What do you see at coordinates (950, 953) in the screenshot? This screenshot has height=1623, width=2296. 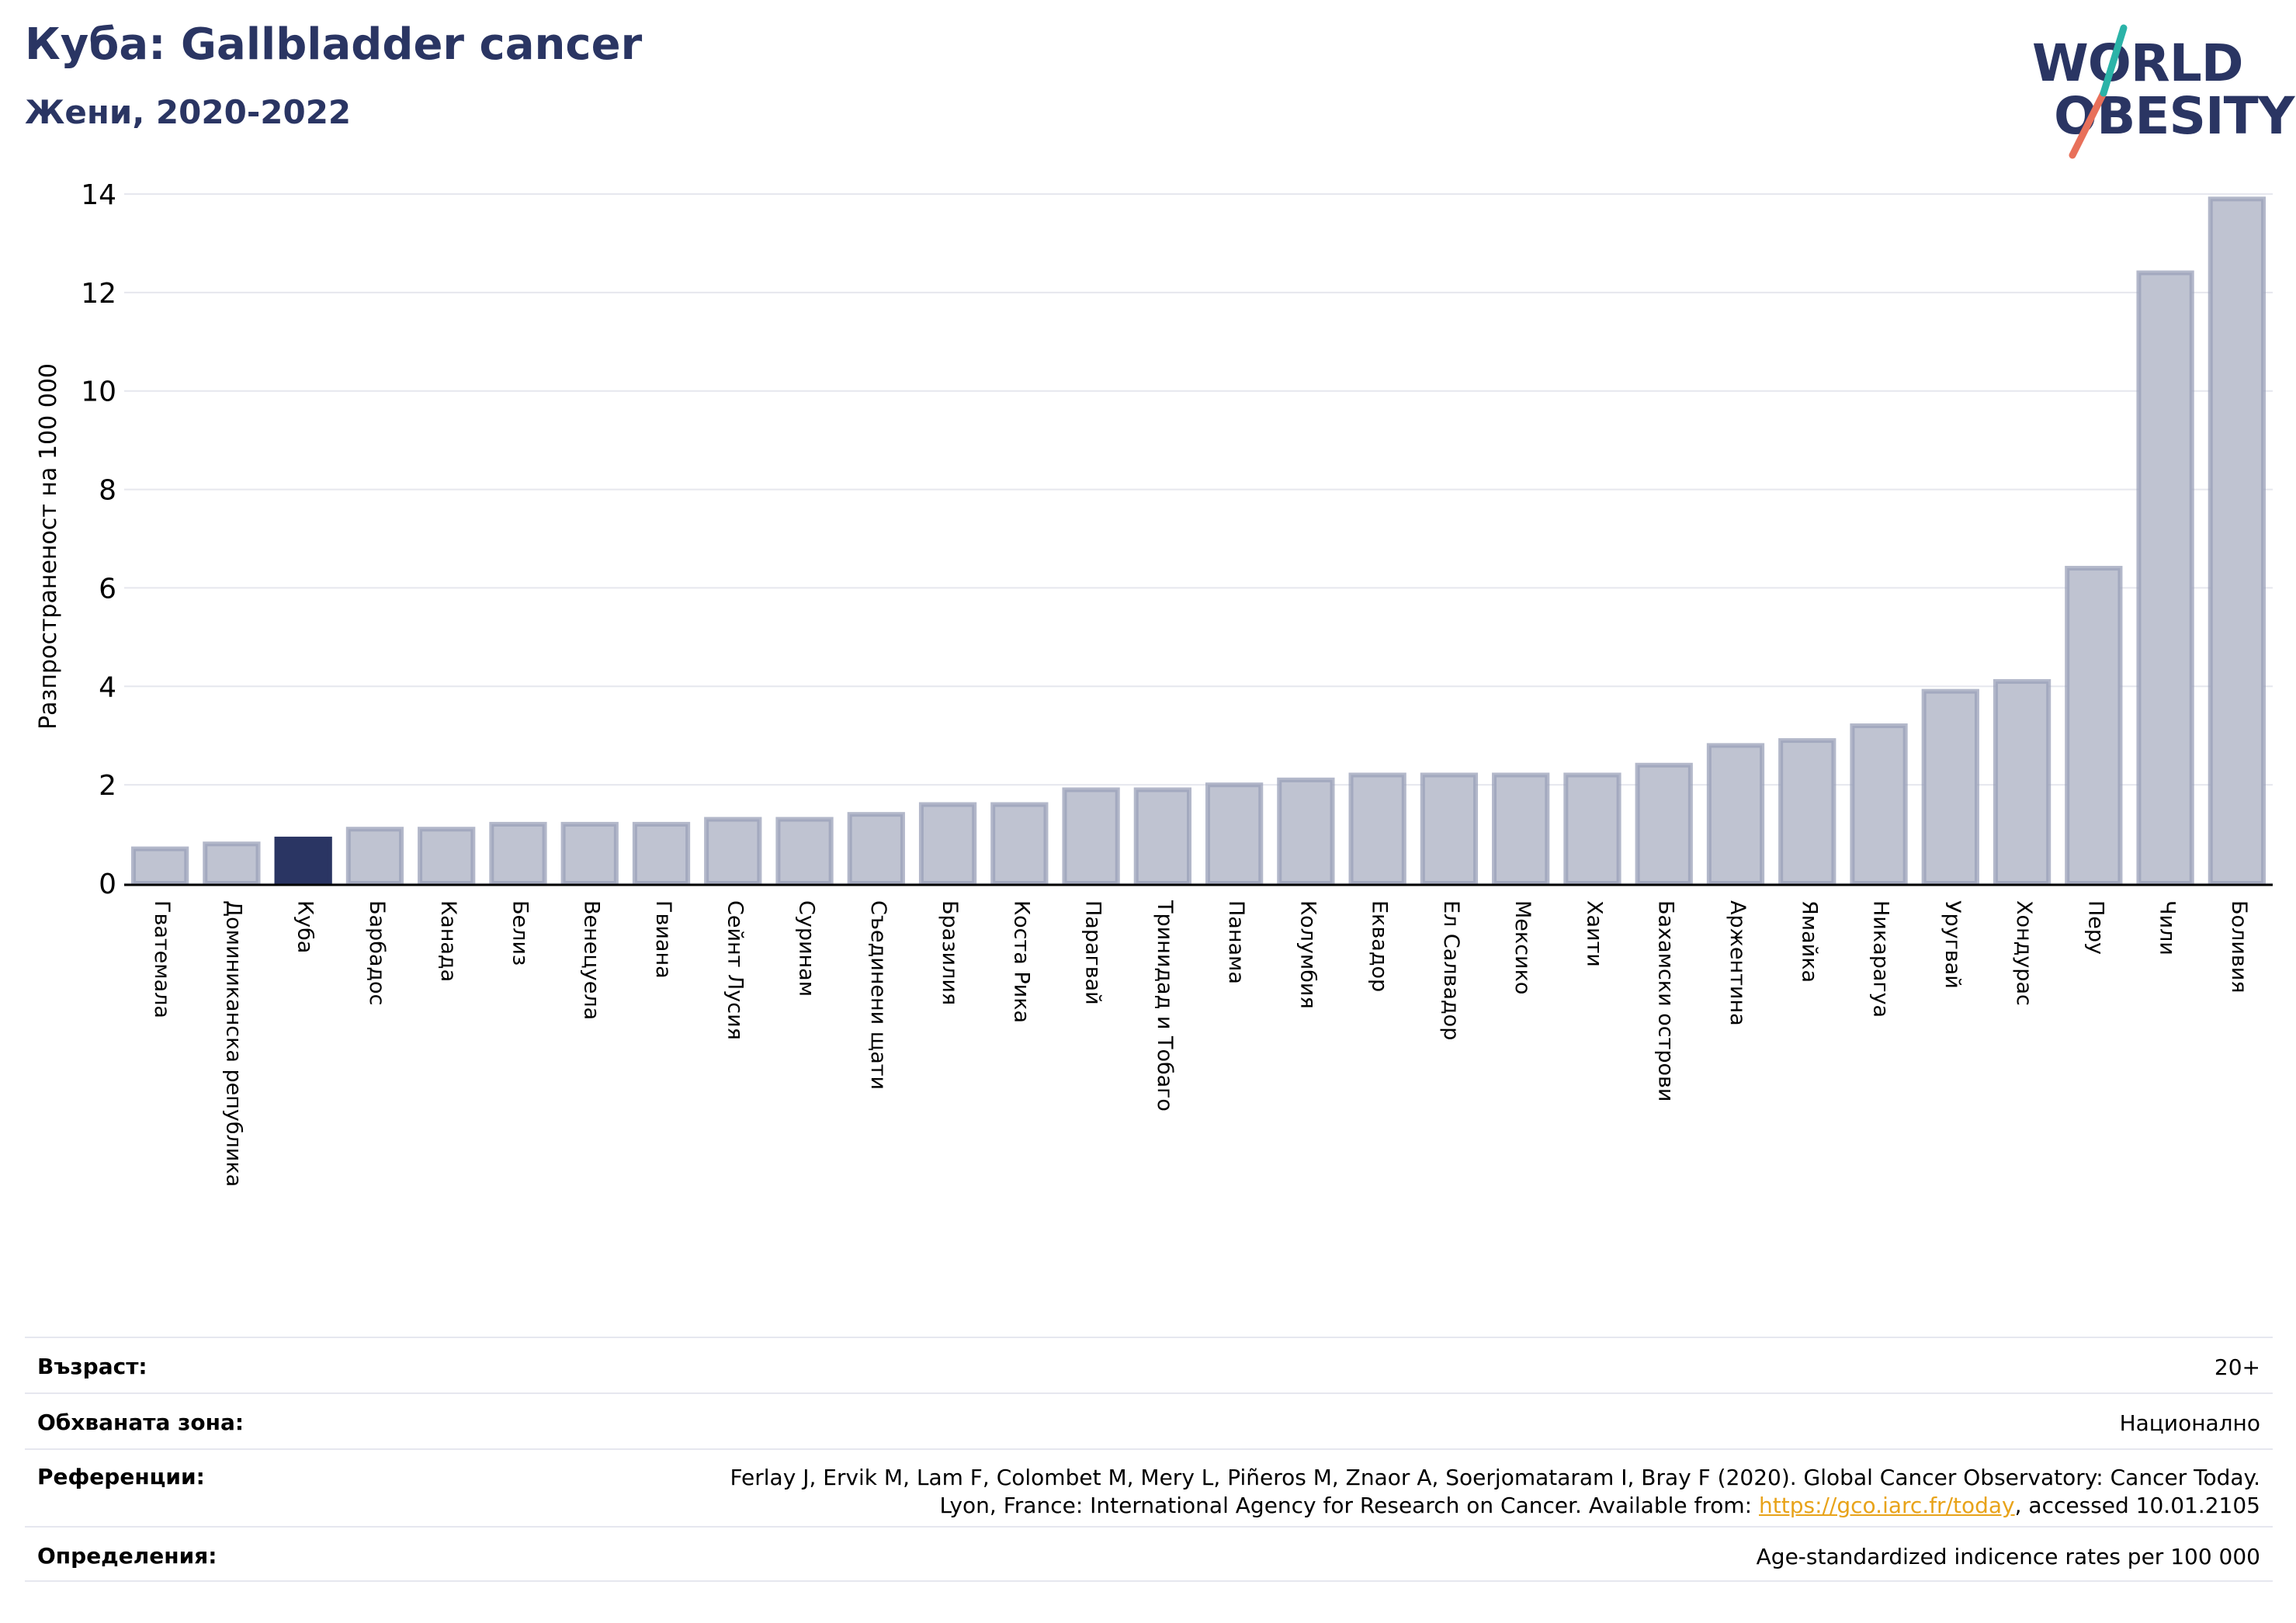 I see `x-tick-label: Бразилия` at bounding box center [950, 953].